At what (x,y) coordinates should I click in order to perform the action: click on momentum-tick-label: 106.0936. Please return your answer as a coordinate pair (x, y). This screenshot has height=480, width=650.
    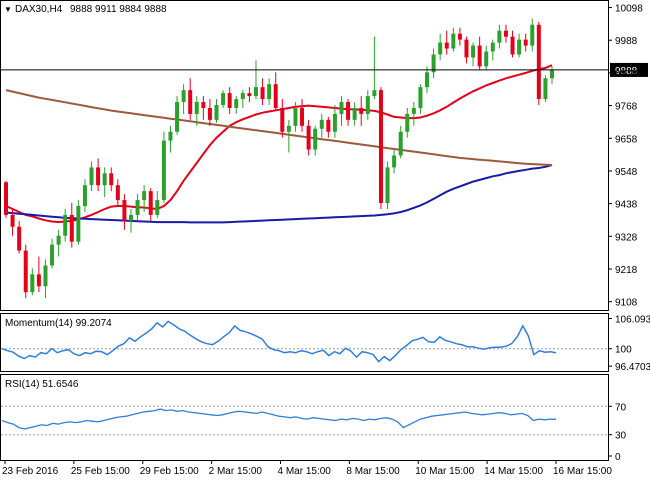
    Looking at the image, I should click on (632, 319).